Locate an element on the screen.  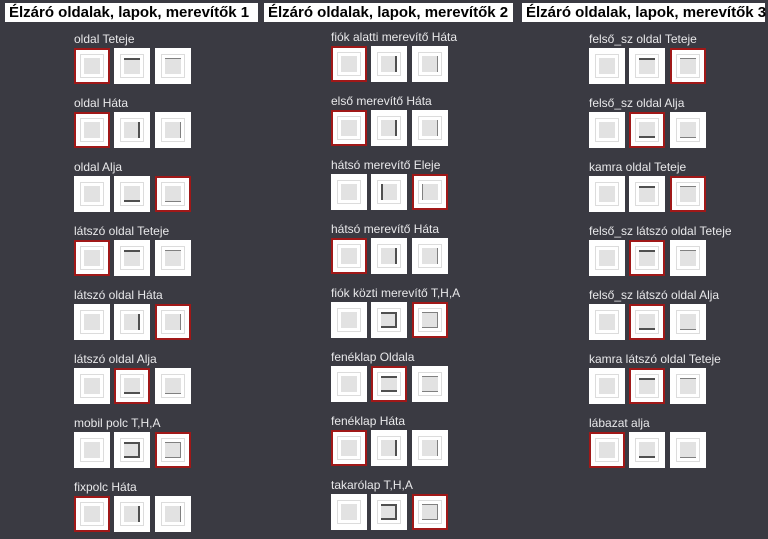
option-group-label: takarólap T,H,A is located at coordinates (372, 485).